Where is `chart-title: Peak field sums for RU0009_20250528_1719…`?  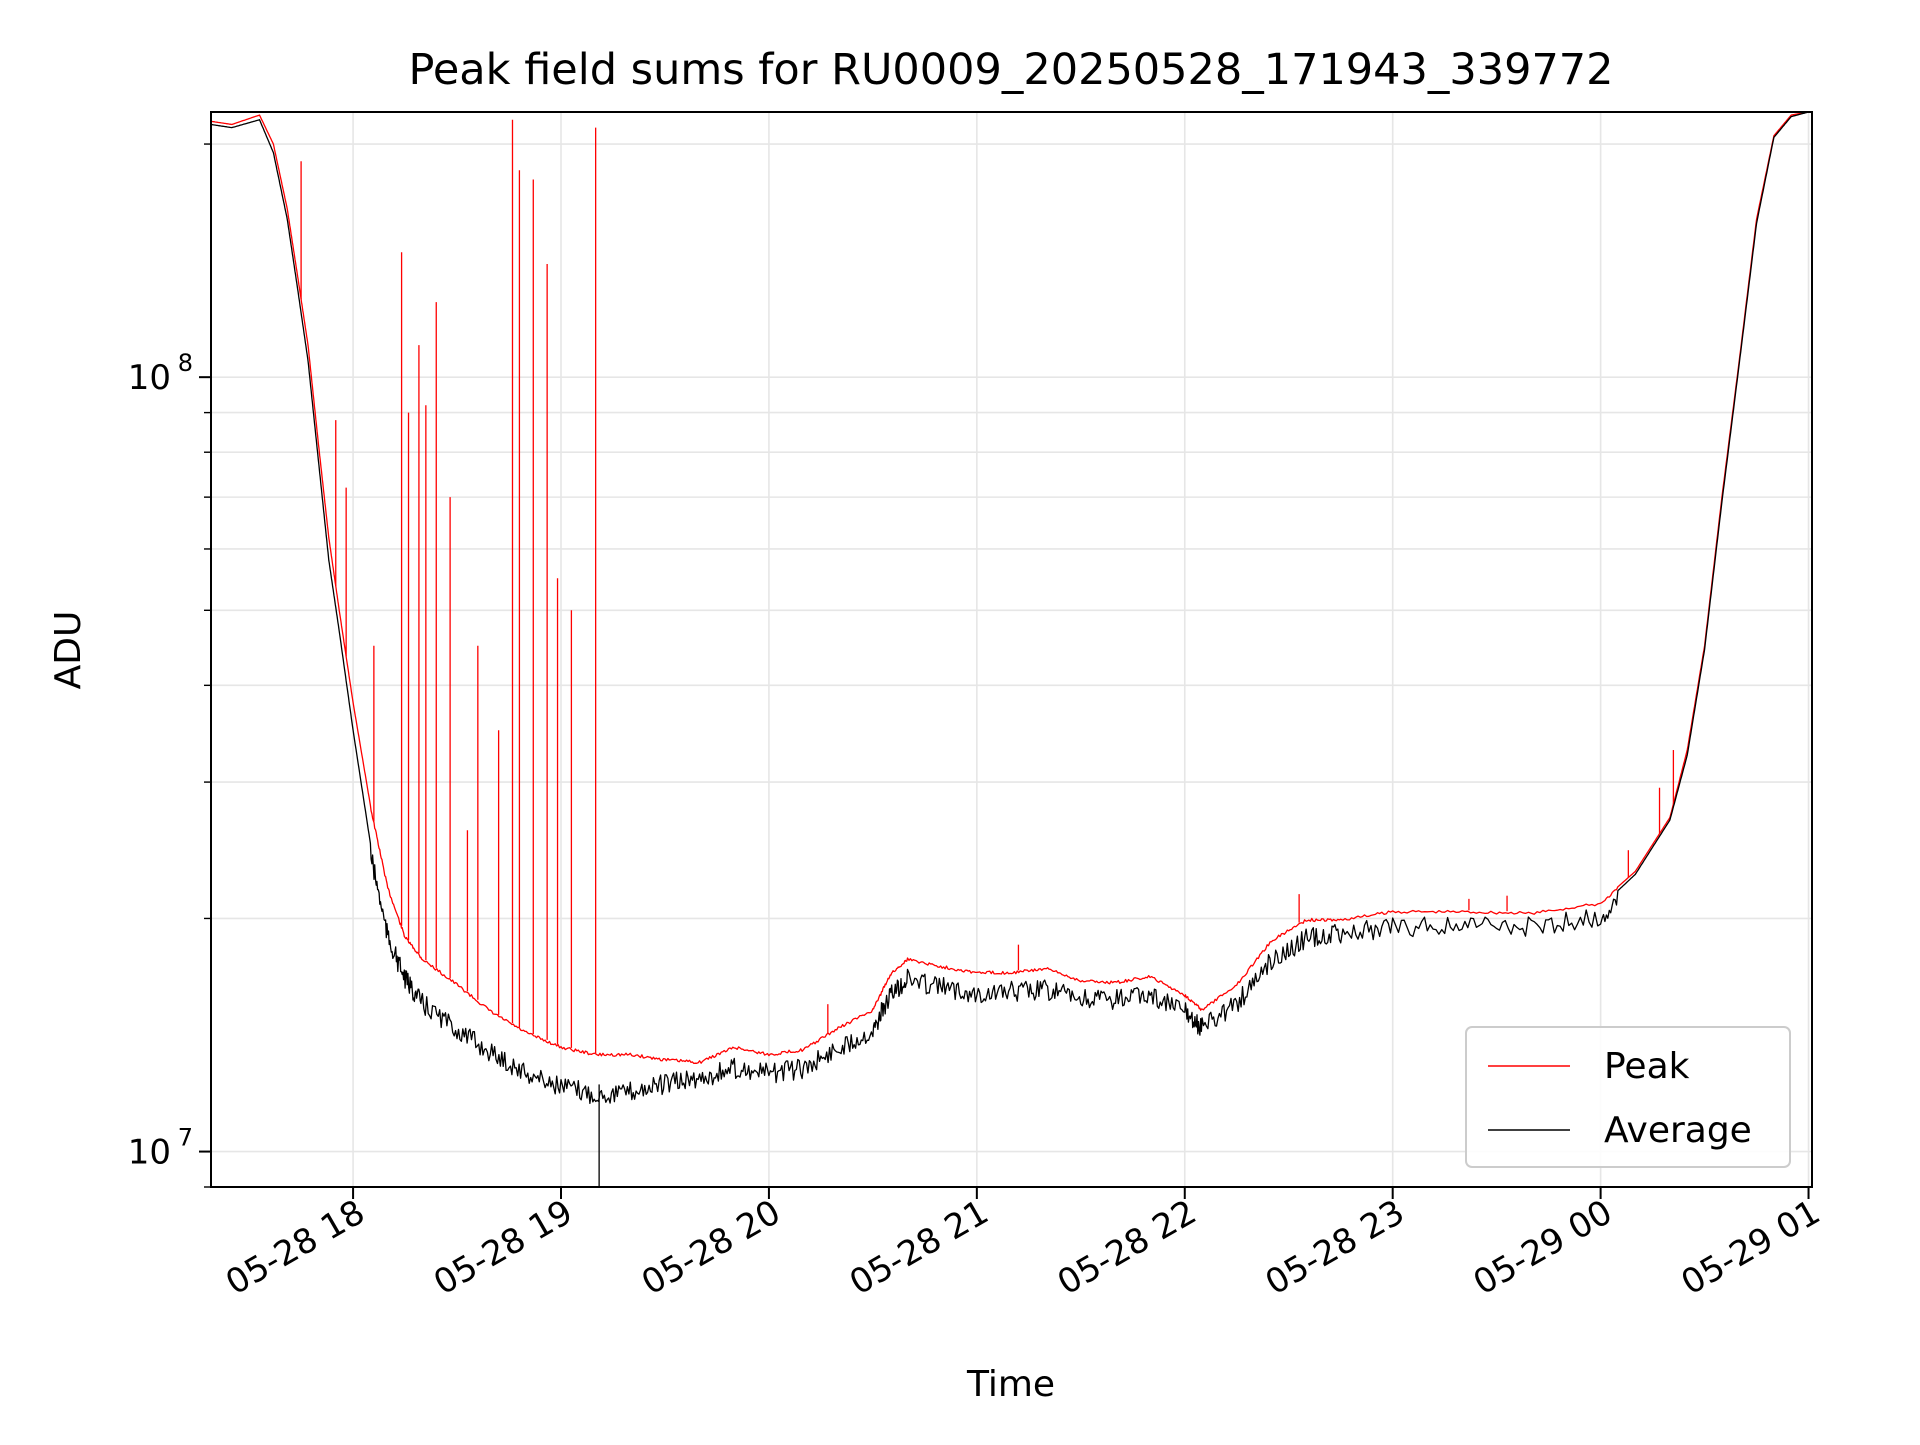 chart-title: Peak field sums for RU0009_20250528_1719… is located at coordinates (1010, 70).